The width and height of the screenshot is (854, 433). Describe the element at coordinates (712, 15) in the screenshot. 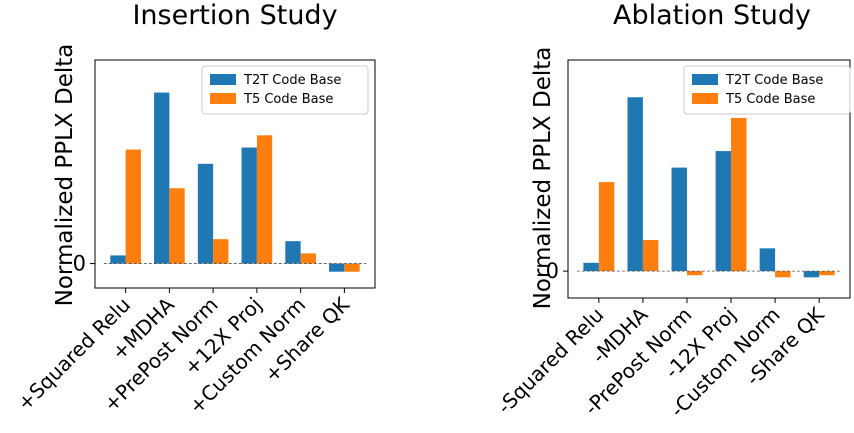

I see `chart-title: Ablation Study` at that location.